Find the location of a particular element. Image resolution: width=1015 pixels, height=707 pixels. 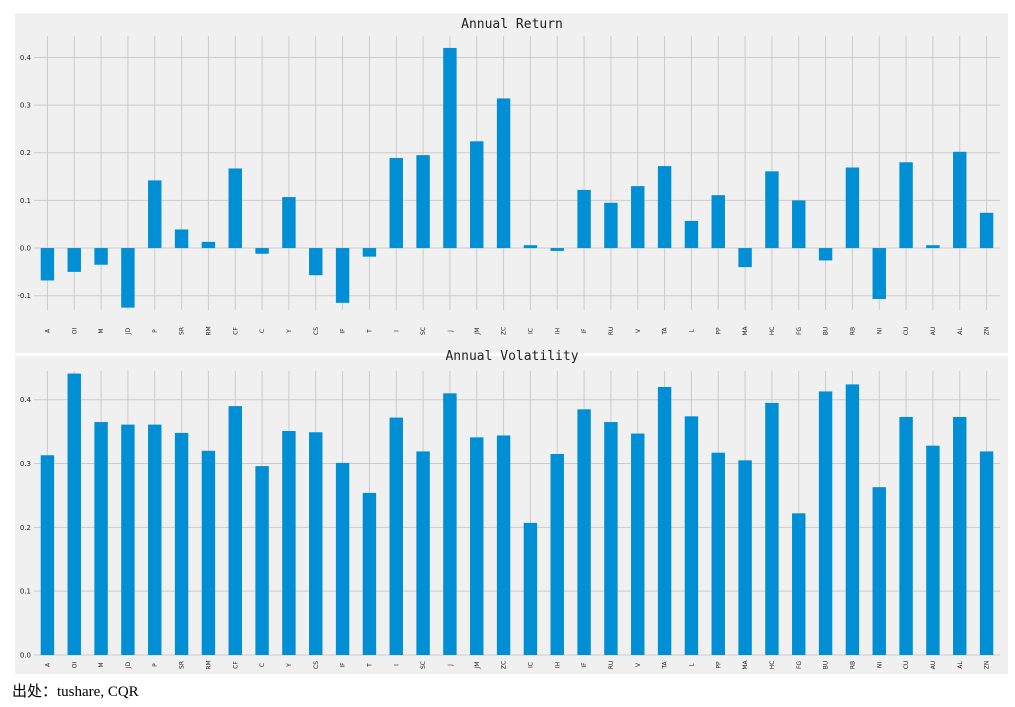

bar-cs is located at coordinates (316, 543).